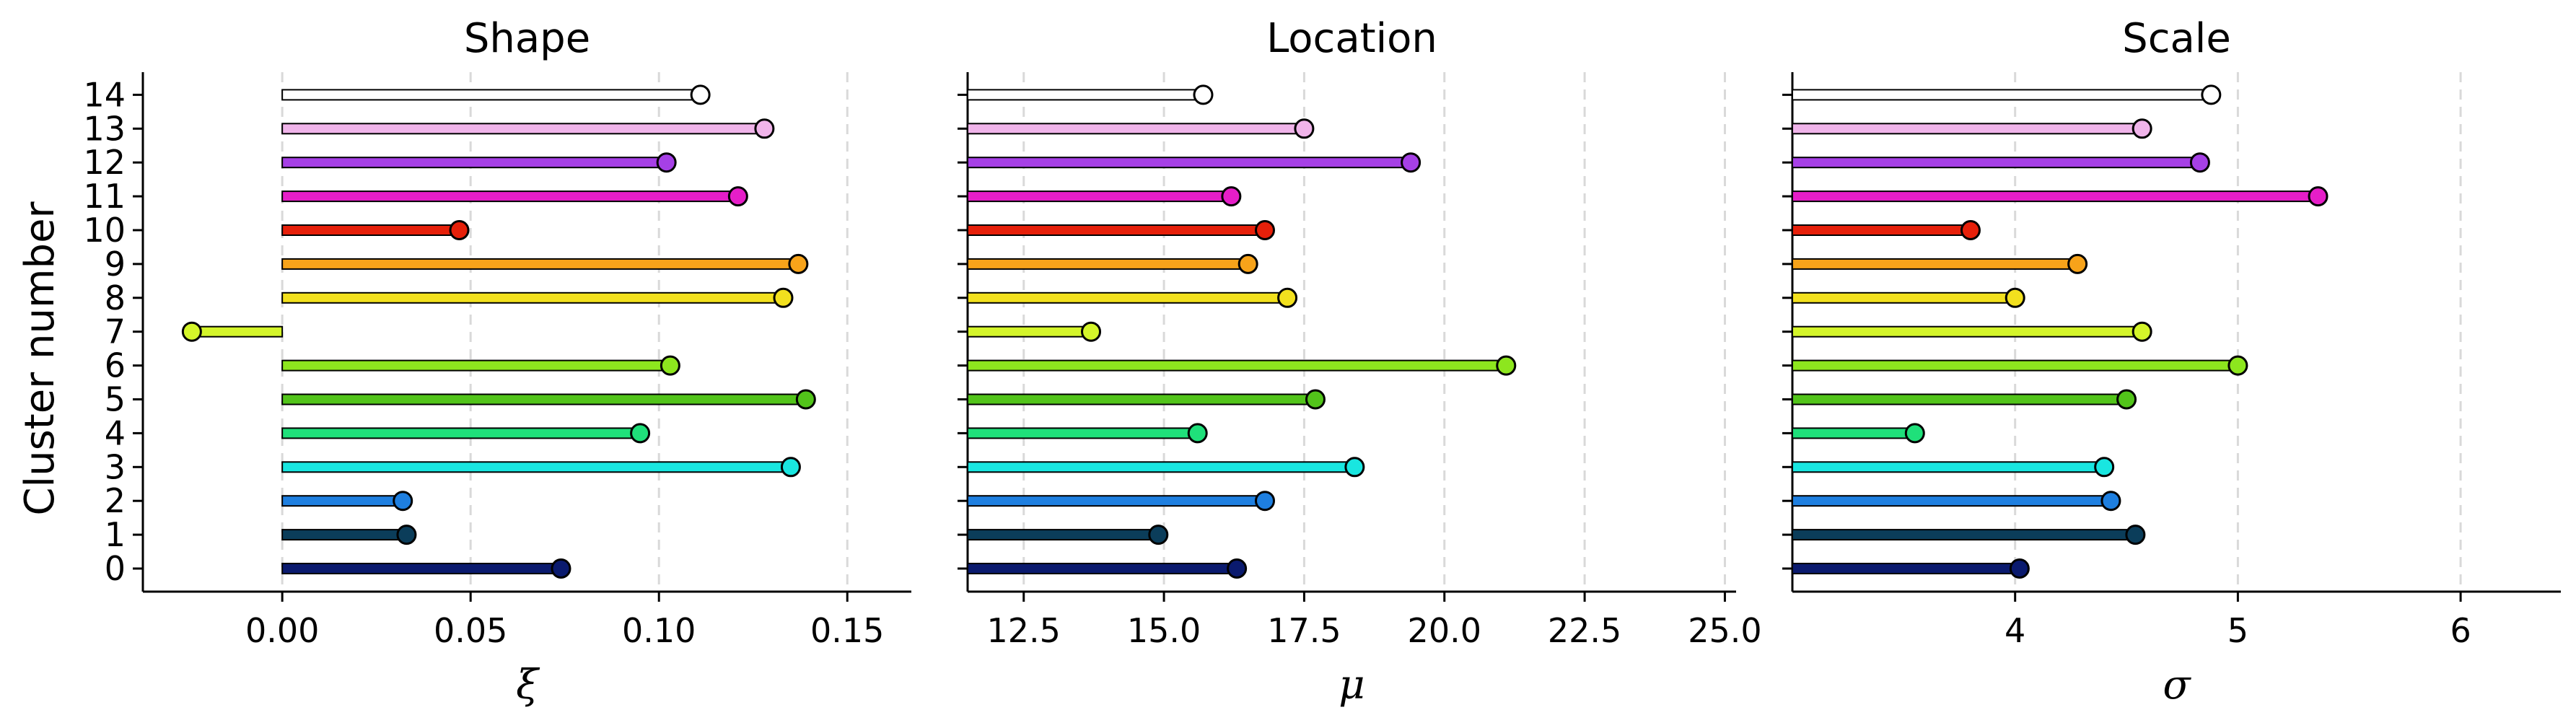  Describe the element at coordinates (2176, 38) in the screenshot. I see `panel-title: Scale` at that location.